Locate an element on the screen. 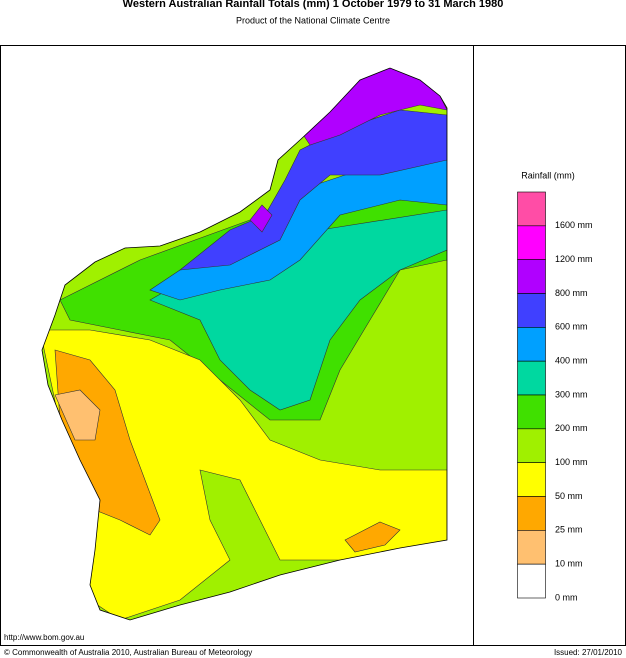  legend-label: 600 mm is located at coordinates (571, 327).